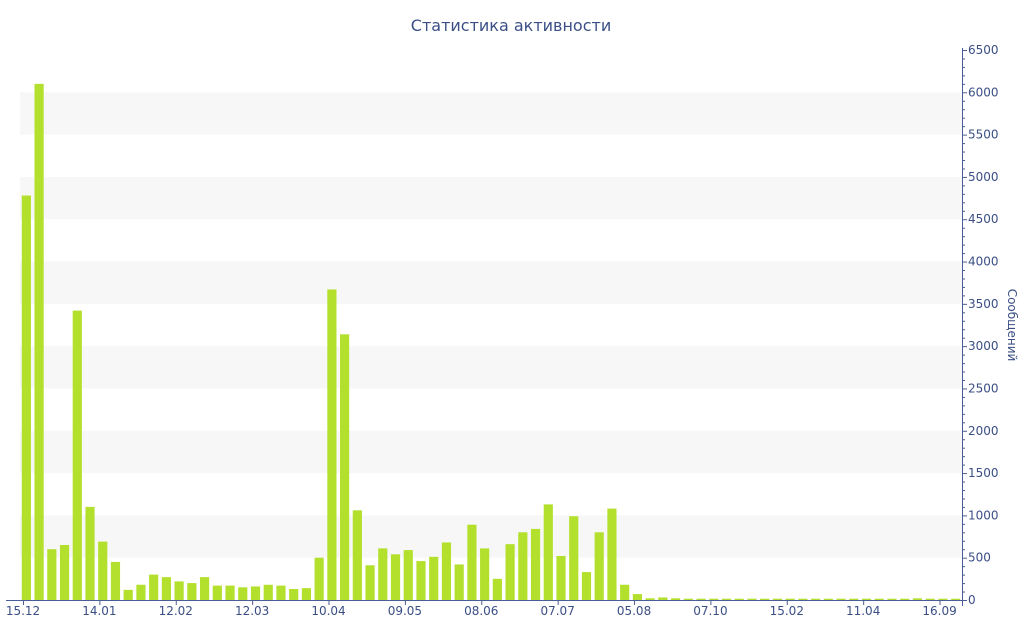  I want to click on x-tick-label: 11.04, so click(863, 611).